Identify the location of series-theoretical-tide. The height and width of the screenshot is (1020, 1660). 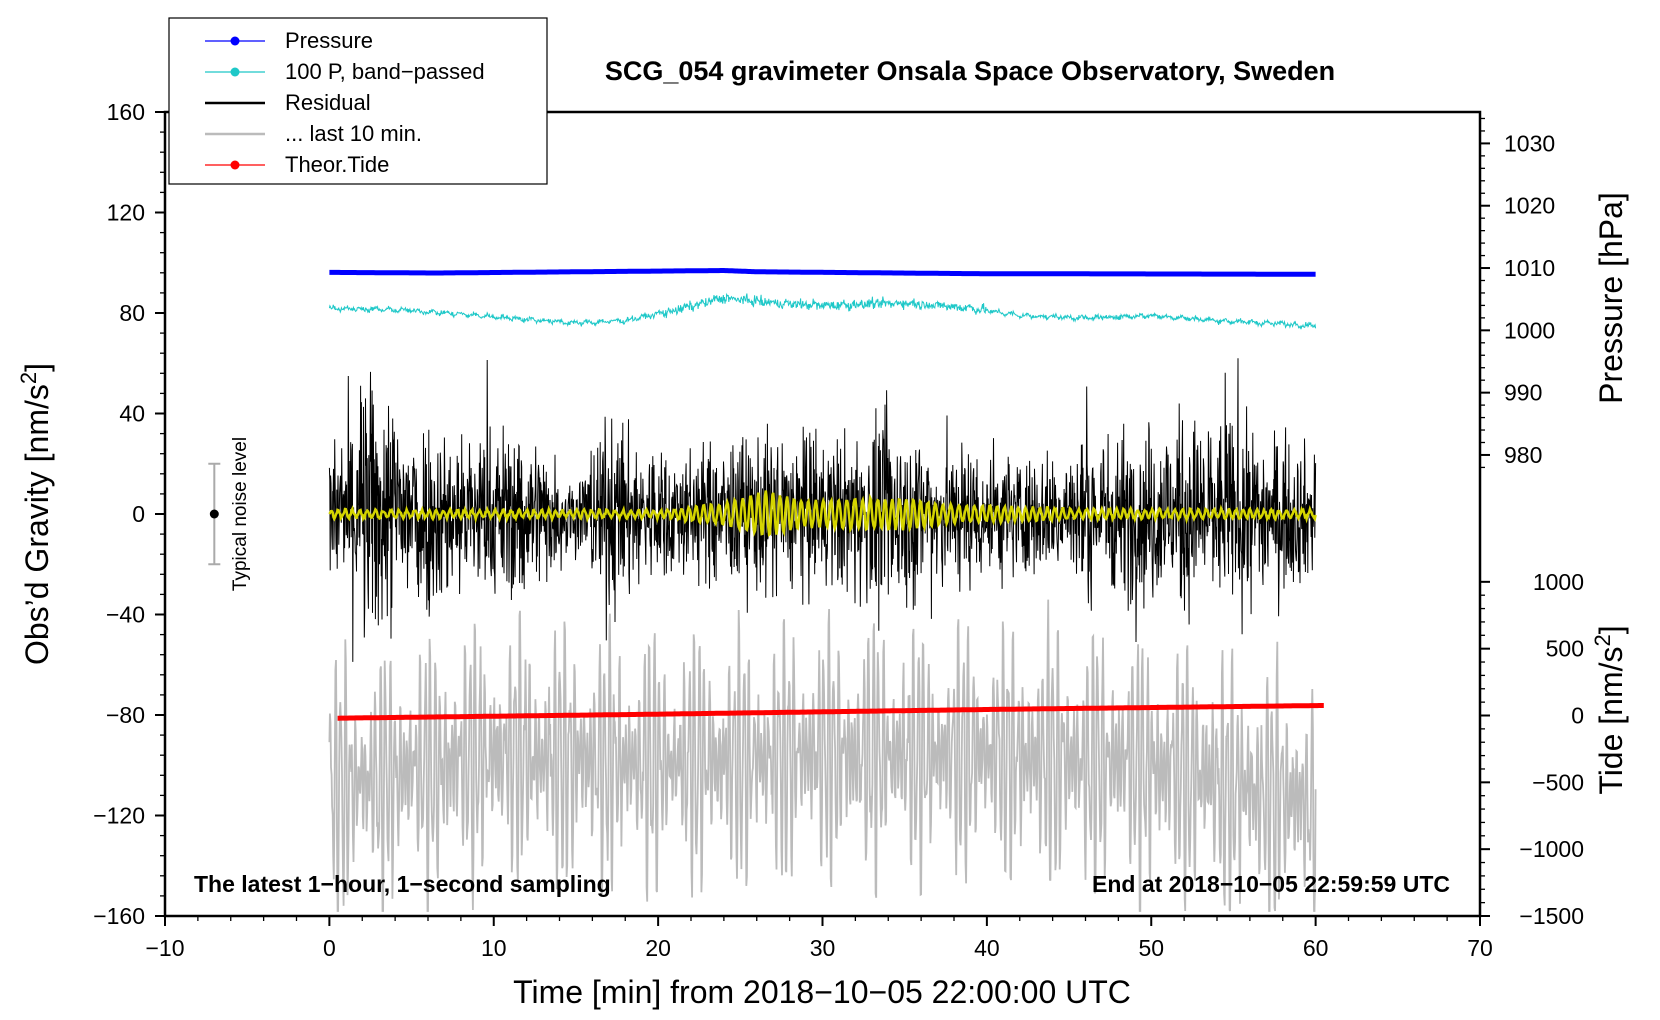
(830, 712).